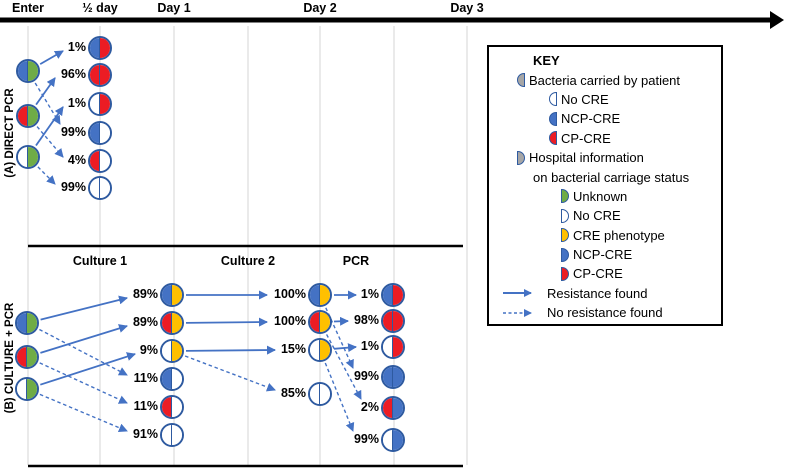  I want to click on circle-pr3, so click(393, 347).